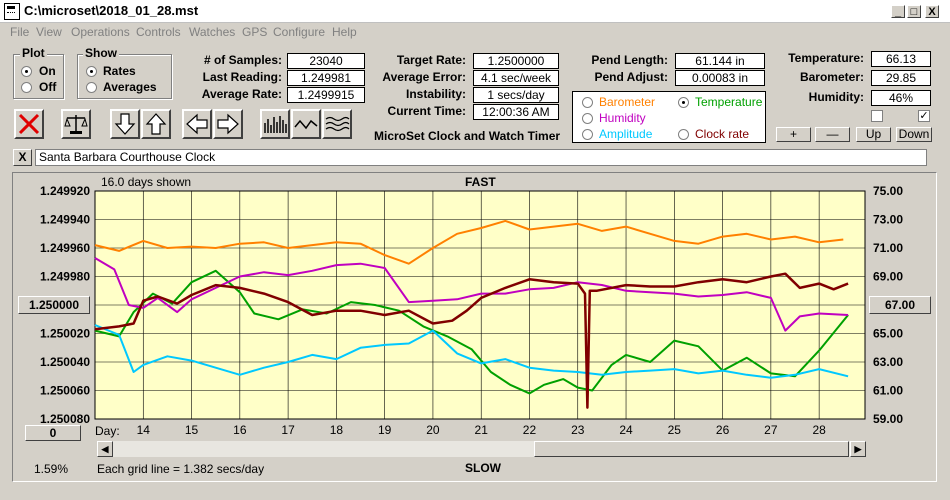  Describe the element at coordinates (65, 419) in the screenshot. I see `y-left-tick-label: 1.250080` at that location.